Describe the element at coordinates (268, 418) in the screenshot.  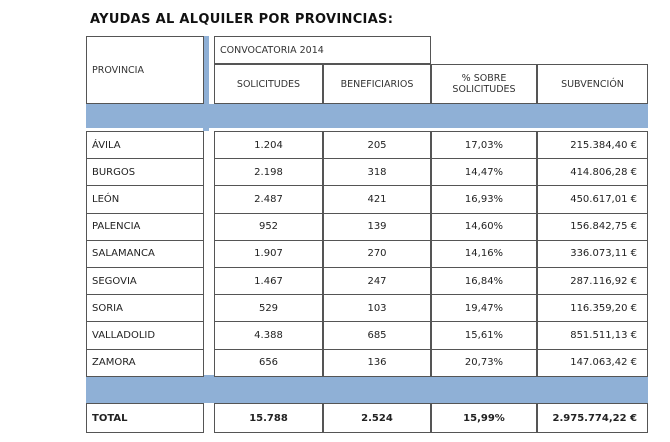
I see `total-solicitudes: 15.788` at that location.